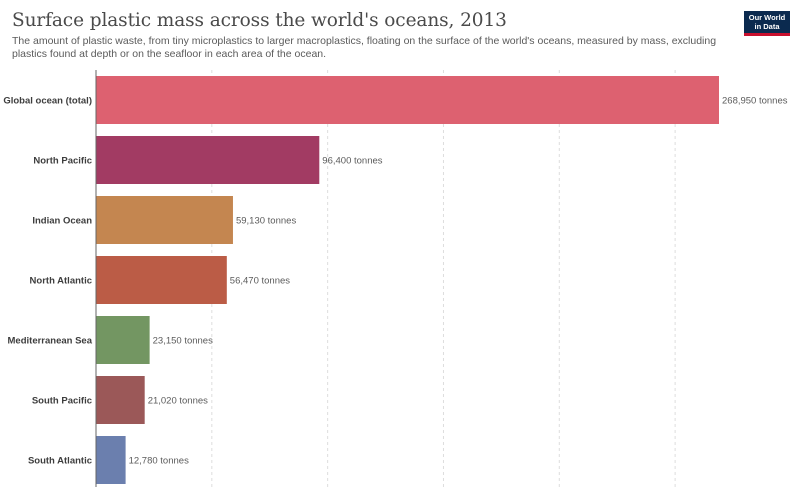  I want to click on logo-line-1: Our World, so click(767, 17).